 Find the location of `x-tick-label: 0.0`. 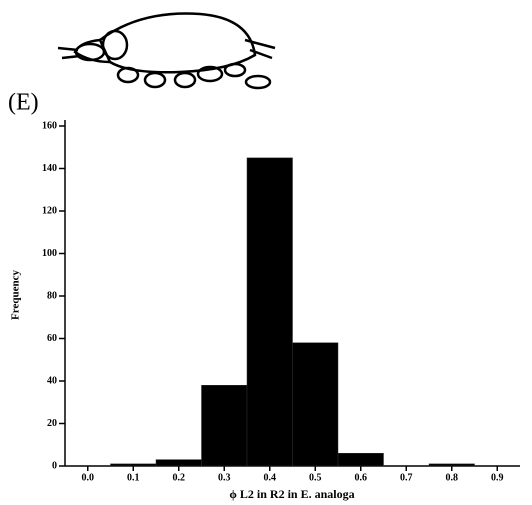

x-tick-label: 0.0 is located at coordinates (88, 477).